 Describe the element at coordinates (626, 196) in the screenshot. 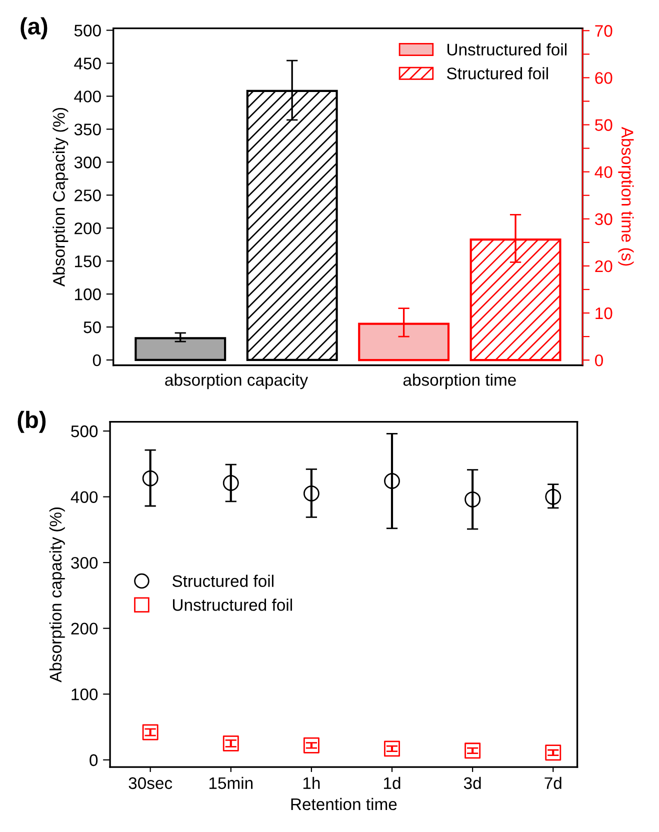

I see `y2-axis-title: Absorption time (s)` at that location.